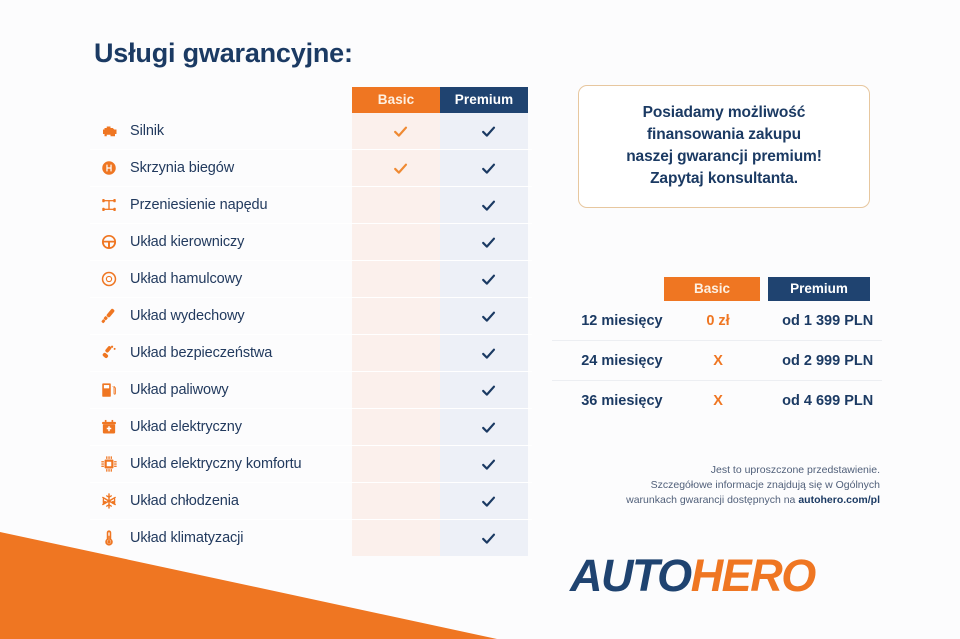  I want to click on promo-line-2: finansowania zakupu, so click(724, 134).